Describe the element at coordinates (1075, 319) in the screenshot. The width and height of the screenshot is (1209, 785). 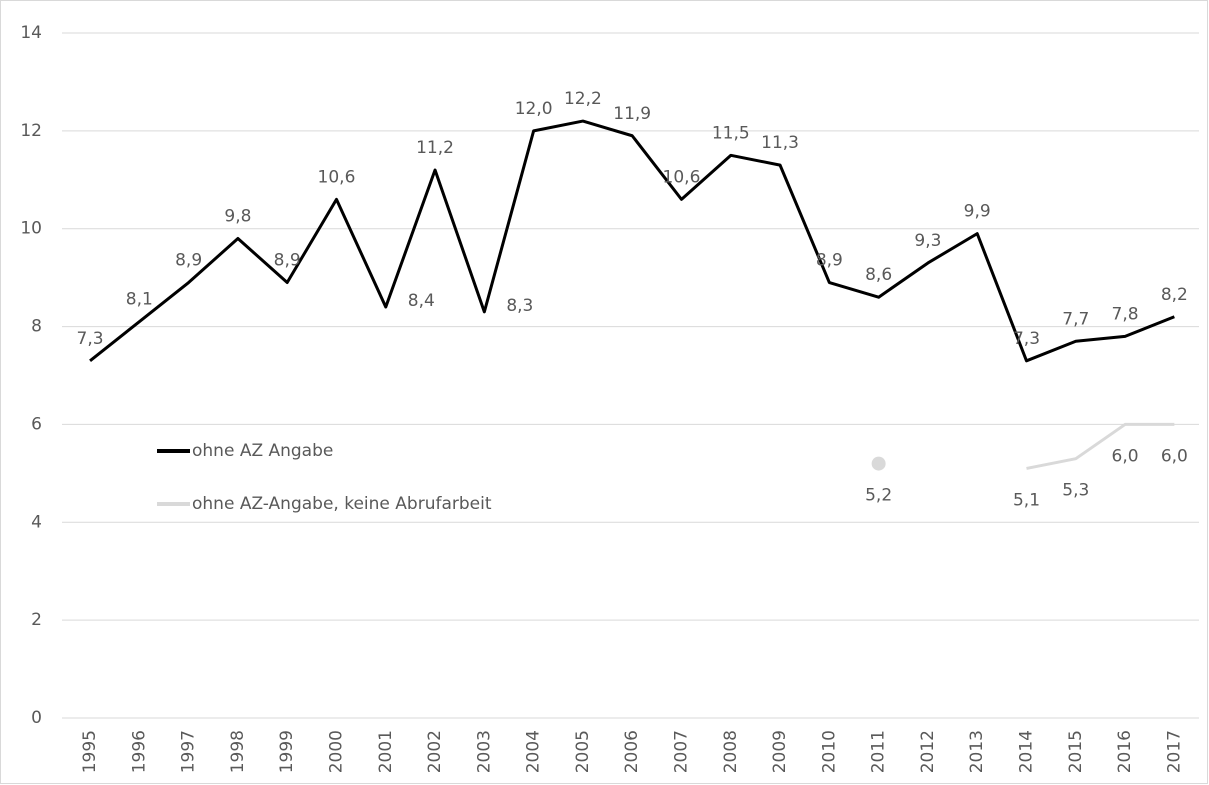
I see `data-label: 7,7` at that location.